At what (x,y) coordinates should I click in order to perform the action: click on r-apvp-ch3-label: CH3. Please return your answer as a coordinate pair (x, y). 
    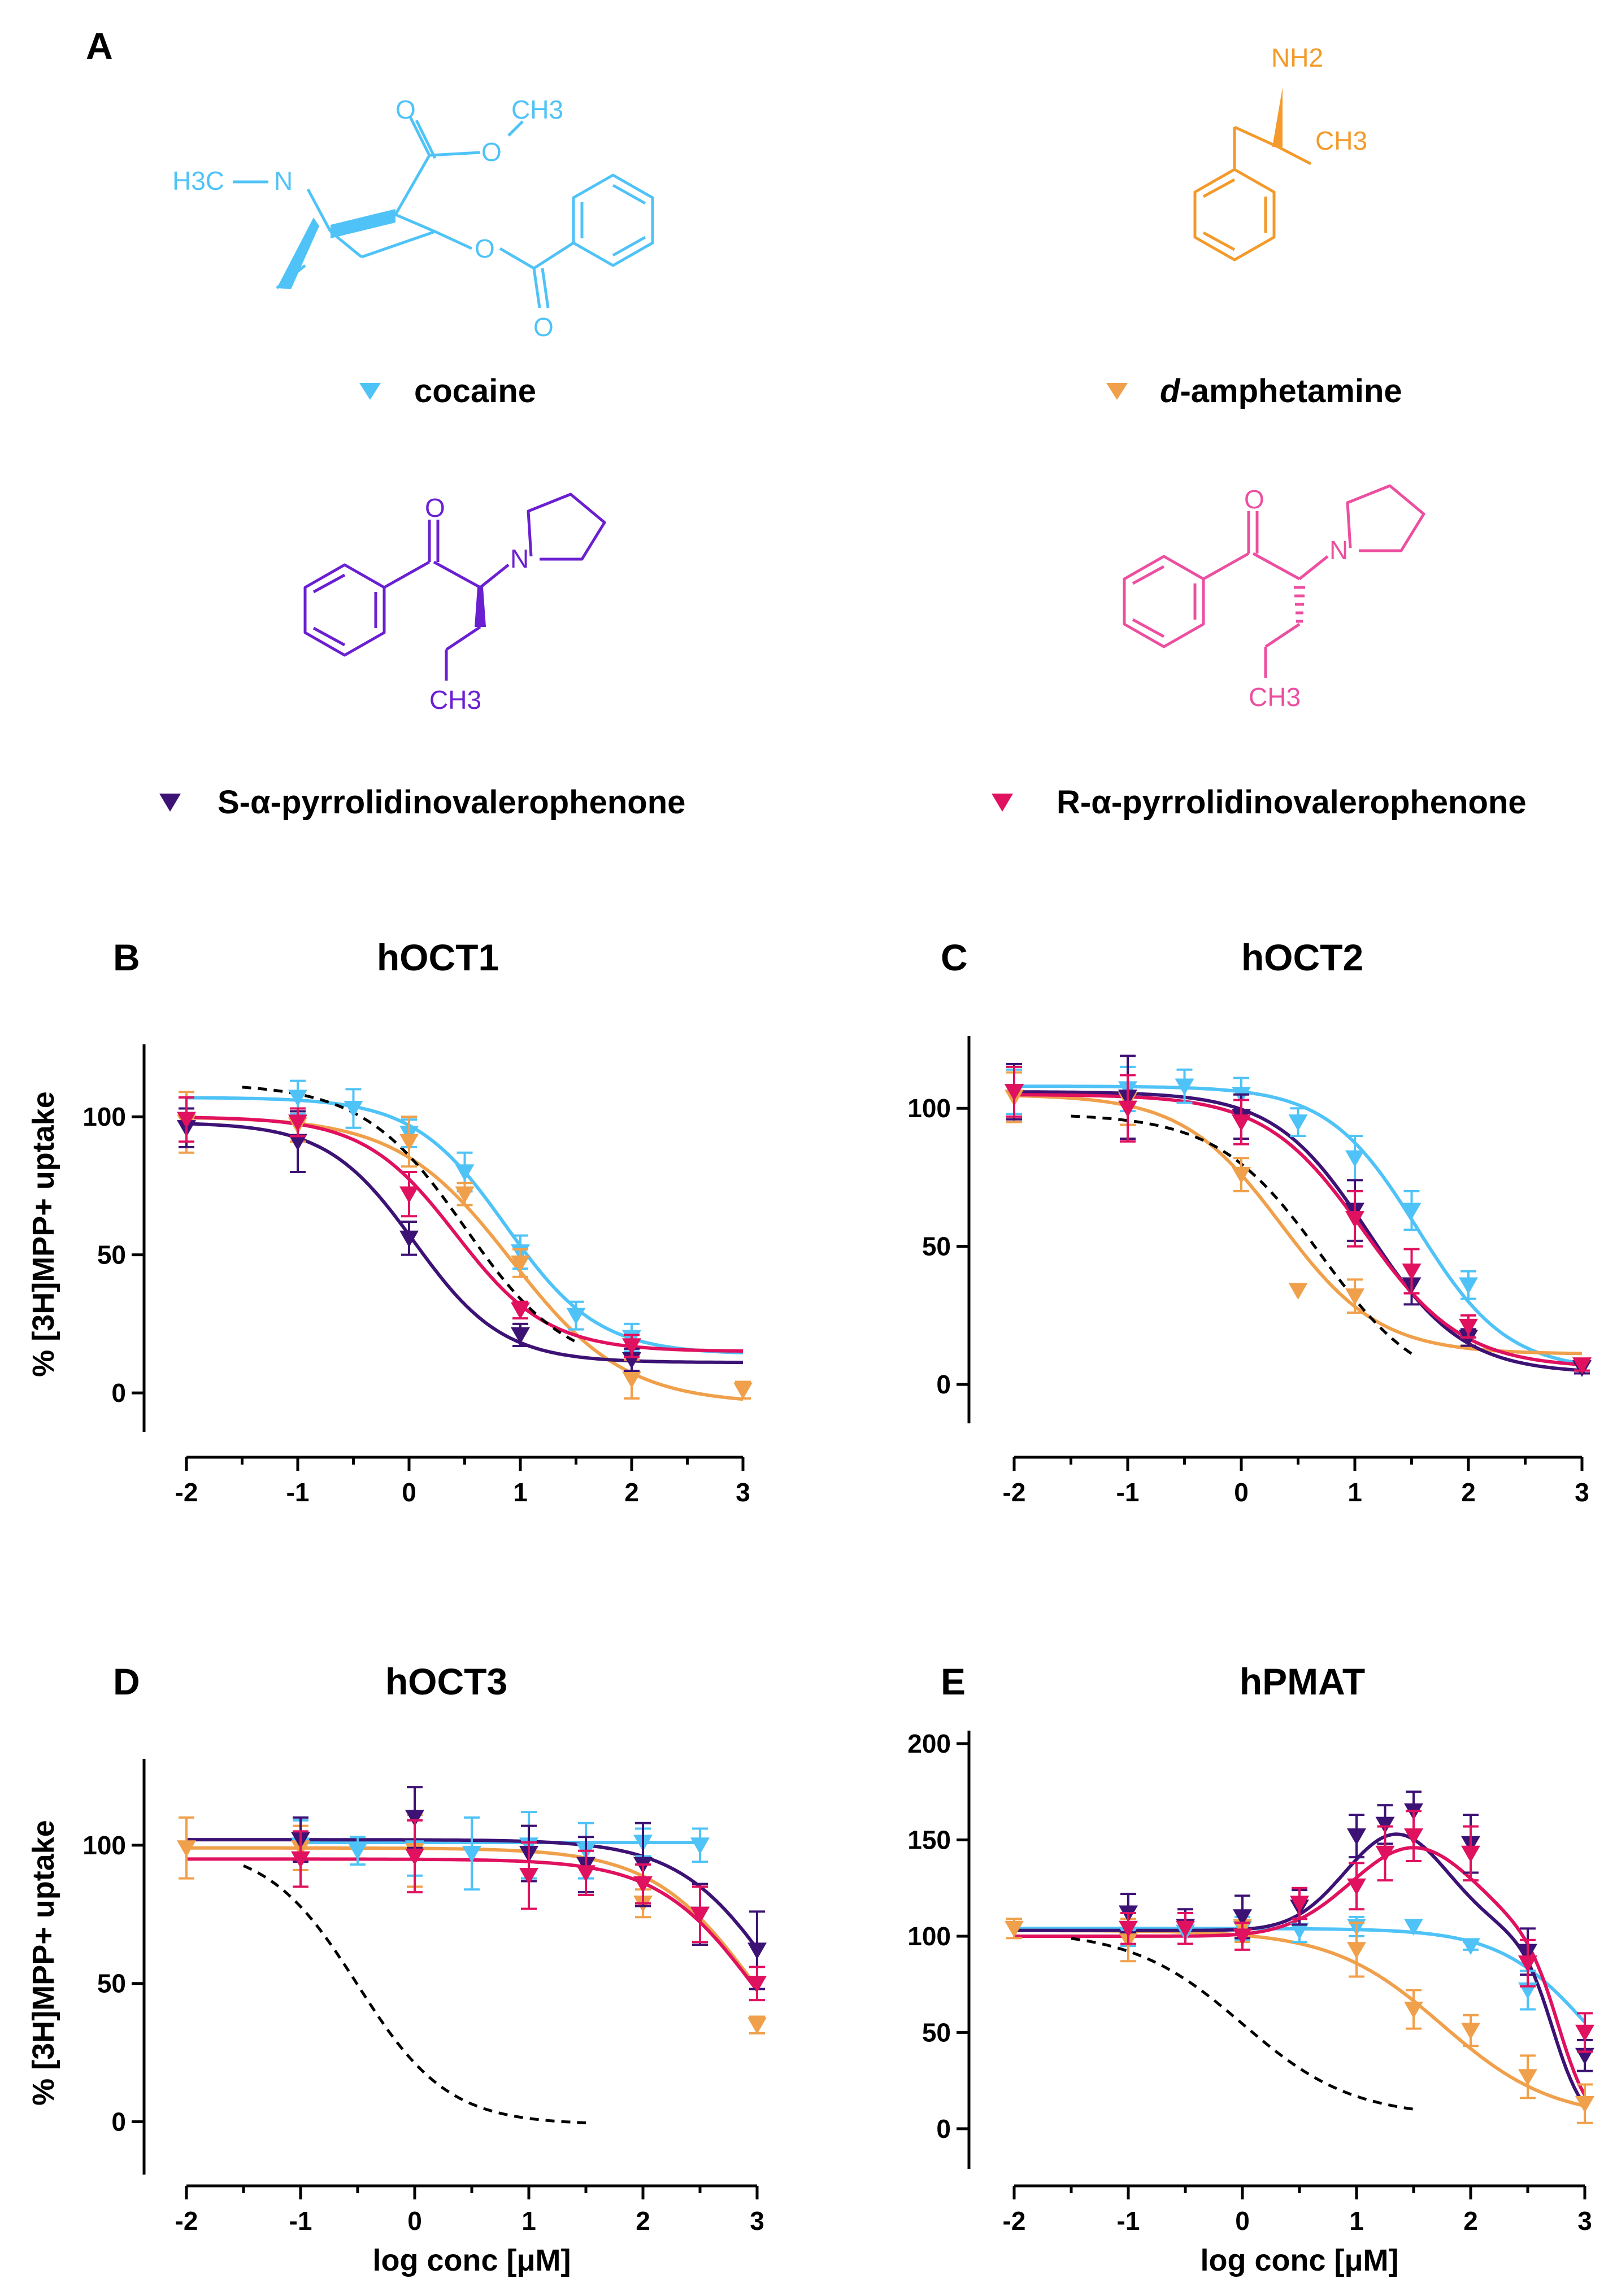
    Looking at the image, I should click on (1275, 697).